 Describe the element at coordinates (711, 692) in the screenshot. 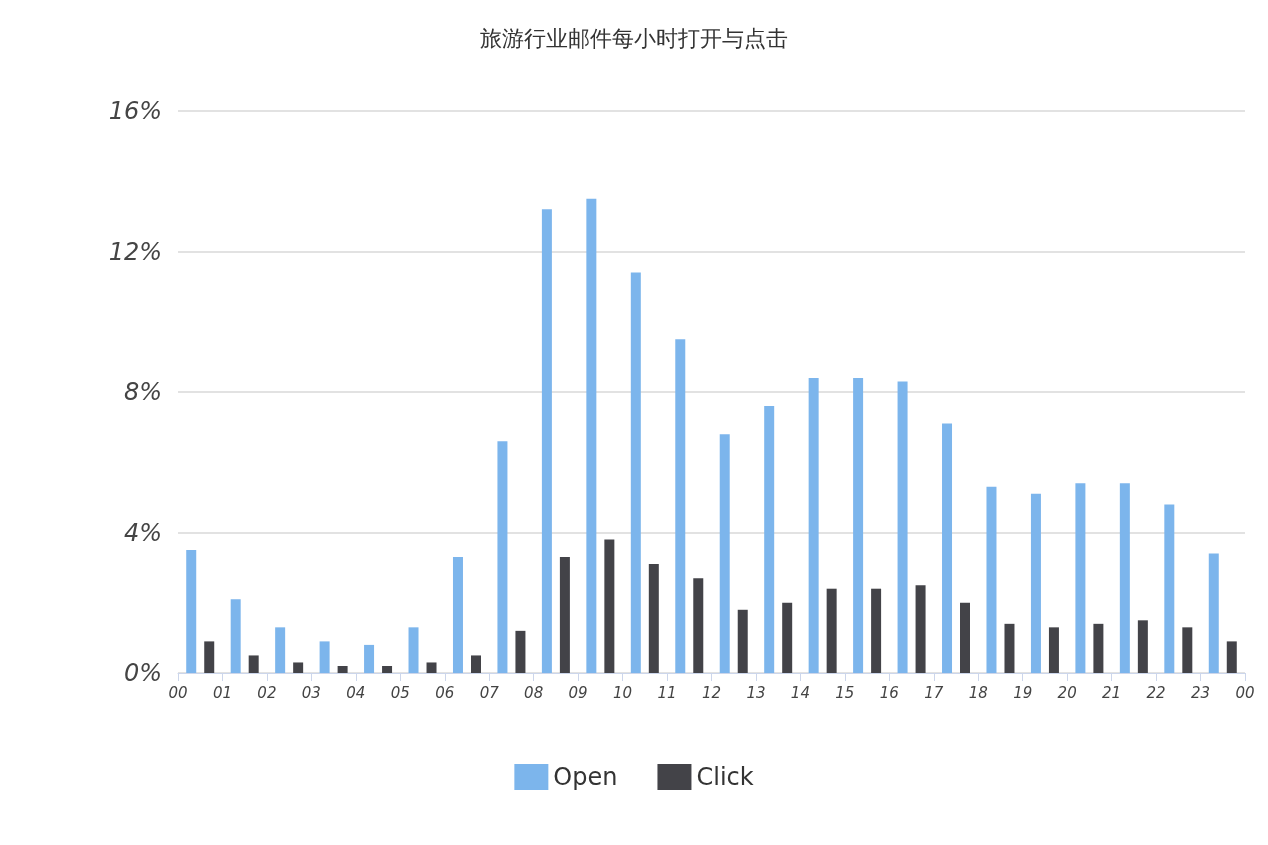

I see `x-tick-label: 12` at that location.